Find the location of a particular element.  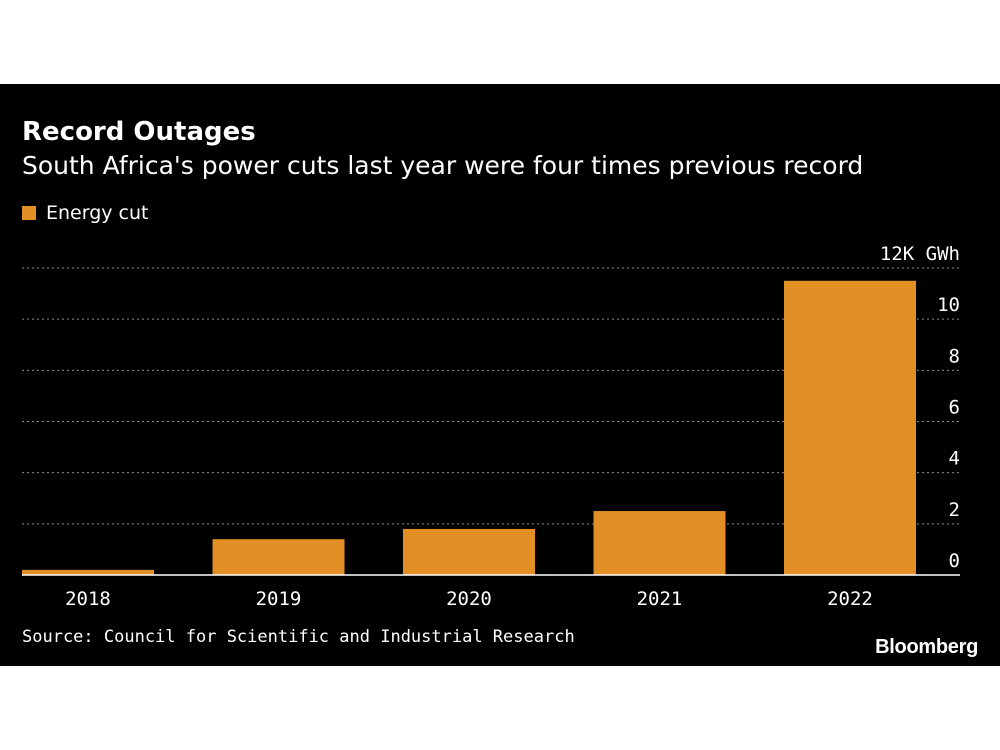

x-tick-label-2018: 2018 is located at coordinates (88, 599).